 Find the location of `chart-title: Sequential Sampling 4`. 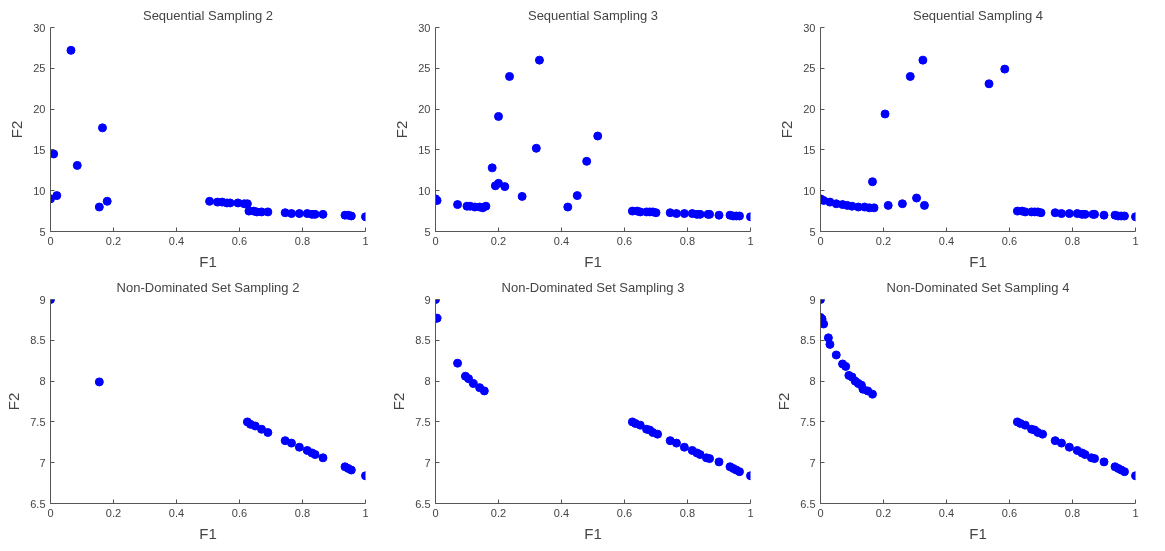

chart-title: Sequential Sampling 4 is located at coordinates (978, 15).